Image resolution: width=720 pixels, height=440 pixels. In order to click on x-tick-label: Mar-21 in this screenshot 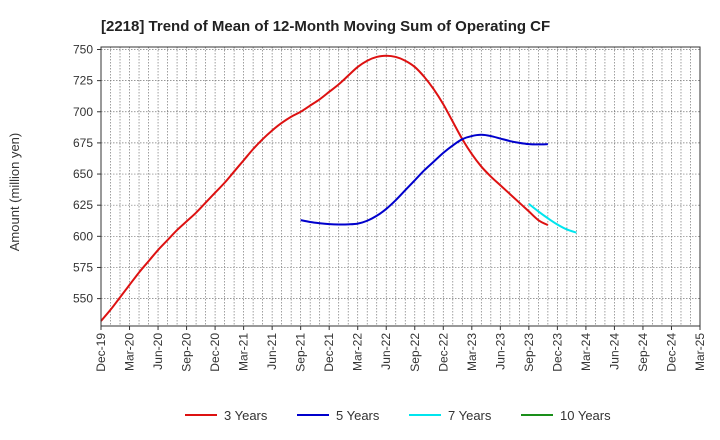, I will do `click(244, 352)`.